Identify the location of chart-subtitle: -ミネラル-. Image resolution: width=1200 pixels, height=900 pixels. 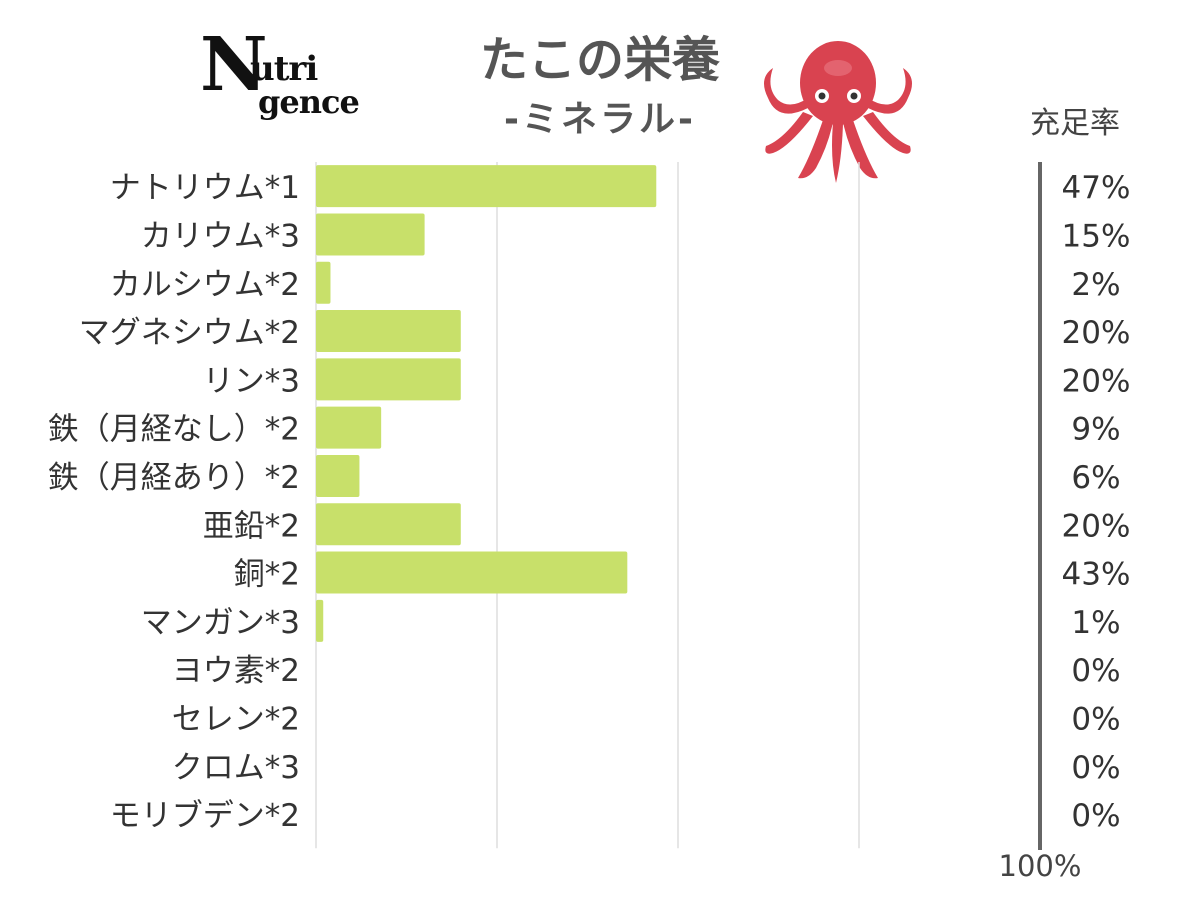
(600, 119).